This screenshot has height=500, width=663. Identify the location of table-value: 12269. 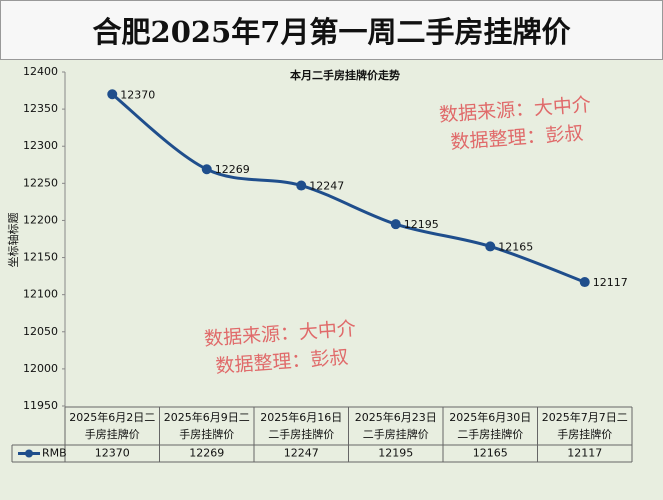
(206, 453).